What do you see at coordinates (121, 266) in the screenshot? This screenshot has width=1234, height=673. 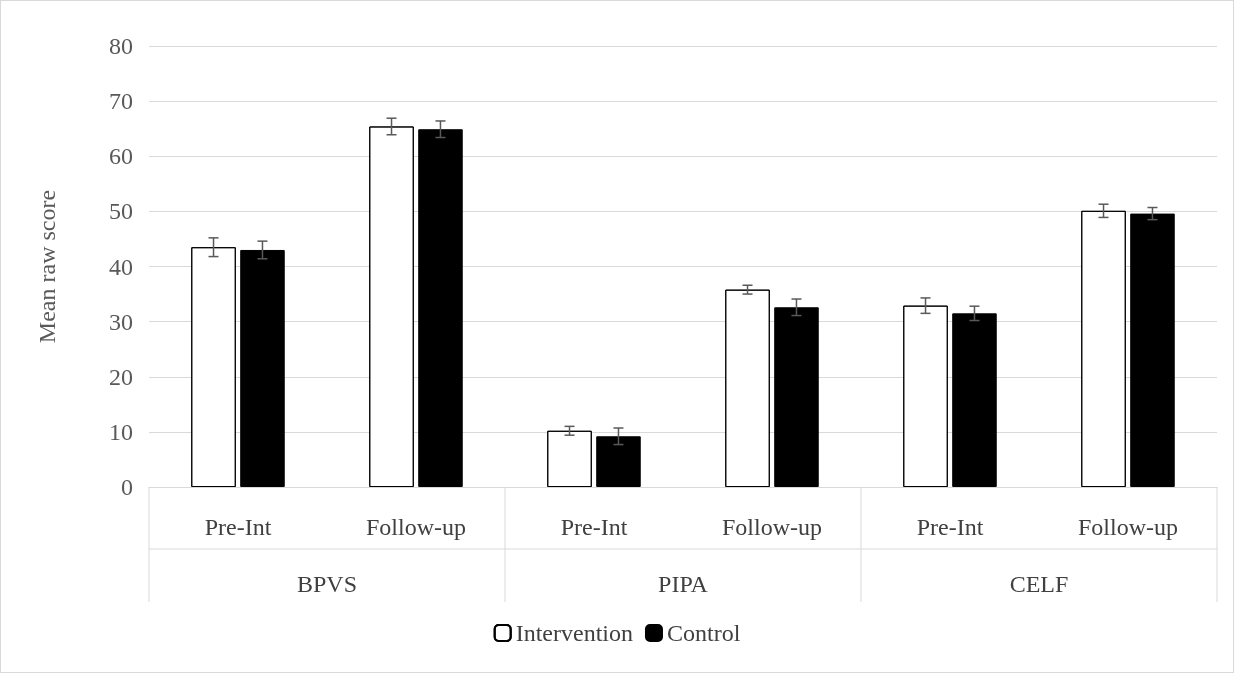 I see `y-tick-label: 40` at bounding box center [121, 266].